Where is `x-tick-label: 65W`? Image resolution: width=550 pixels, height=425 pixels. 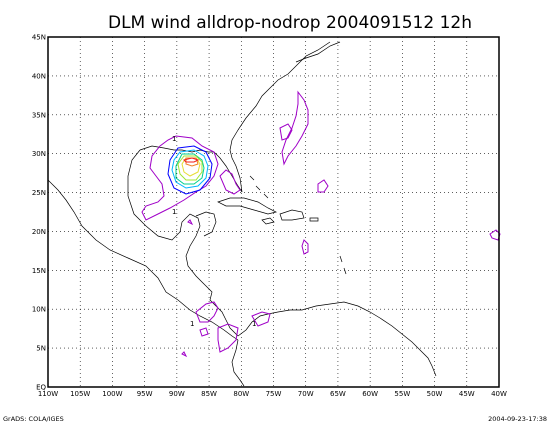
x-tick-label: 65W is located at coordinates (338, 394).